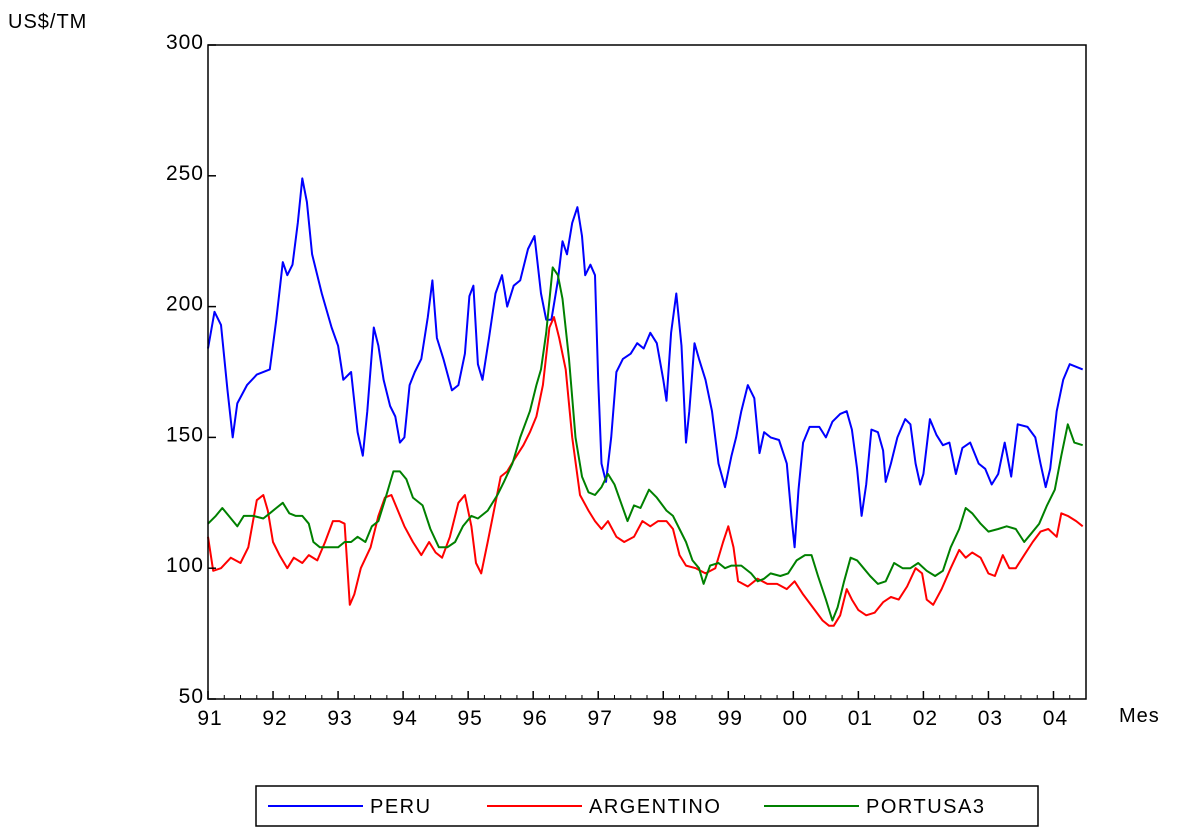  What do you see at coordinates (1139, 716) in the screenshot?
I see `x-axis-title: Mes` at bounding box center [1139, 716].